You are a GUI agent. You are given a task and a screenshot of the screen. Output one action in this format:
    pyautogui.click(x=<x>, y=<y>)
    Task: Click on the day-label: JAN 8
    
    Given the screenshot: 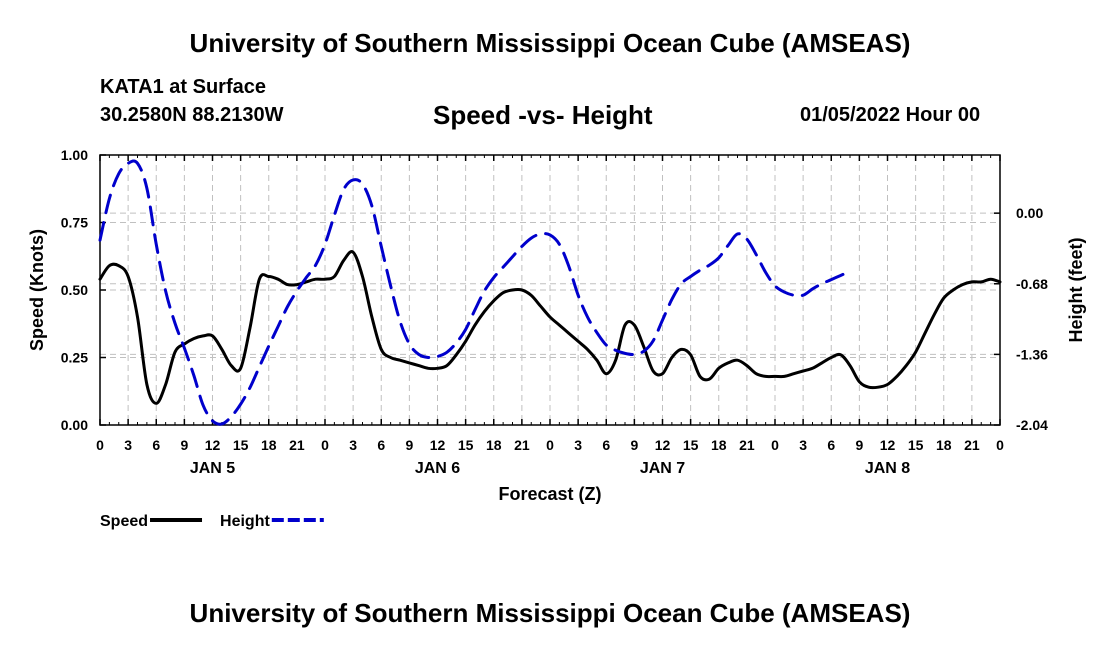 What is the action you would take?
    pyautogui.click(x=887, y=468)
    